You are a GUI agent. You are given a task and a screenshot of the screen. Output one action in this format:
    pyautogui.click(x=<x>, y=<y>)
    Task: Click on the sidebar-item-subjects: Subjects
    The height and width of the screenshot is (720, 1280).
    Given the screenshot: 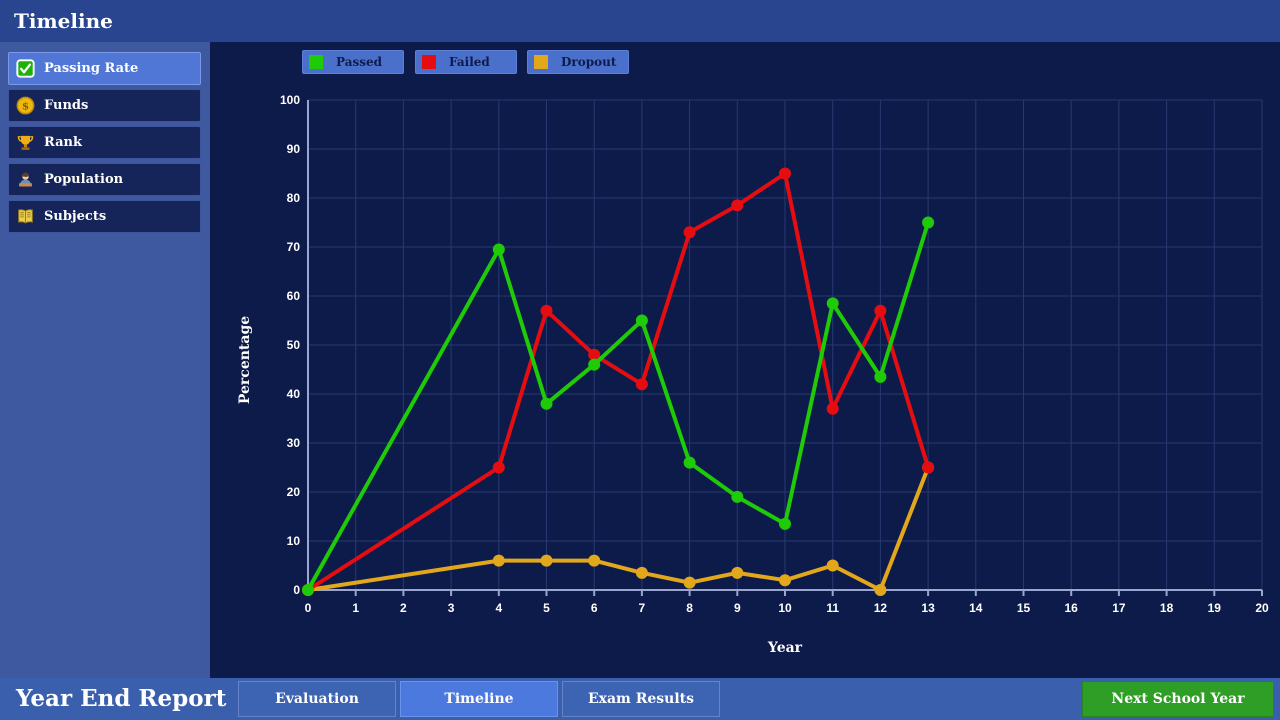 What is the action you would take?
    pyautogui.click(x=104, y=216)
    